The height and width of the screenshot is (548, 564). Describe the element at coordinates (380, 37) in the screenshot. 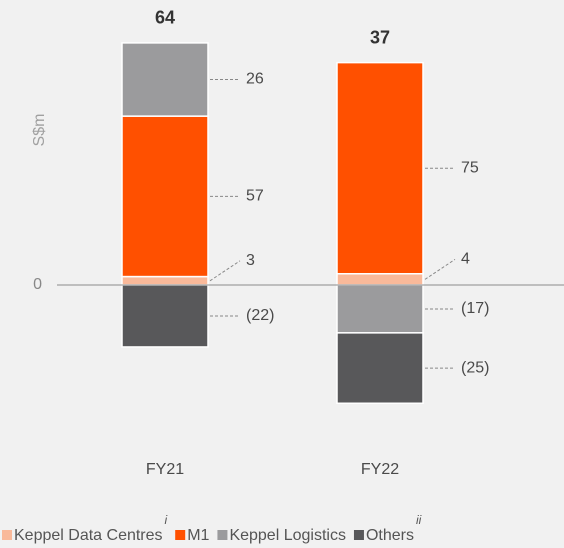

I see `total-label: 37` at that location.